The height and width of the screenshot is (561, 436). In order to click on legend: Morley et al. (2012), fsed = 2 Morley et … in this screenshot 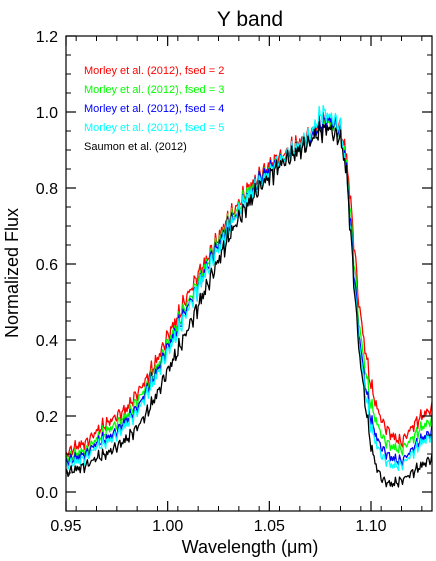, I will do `click(154, 109)`.